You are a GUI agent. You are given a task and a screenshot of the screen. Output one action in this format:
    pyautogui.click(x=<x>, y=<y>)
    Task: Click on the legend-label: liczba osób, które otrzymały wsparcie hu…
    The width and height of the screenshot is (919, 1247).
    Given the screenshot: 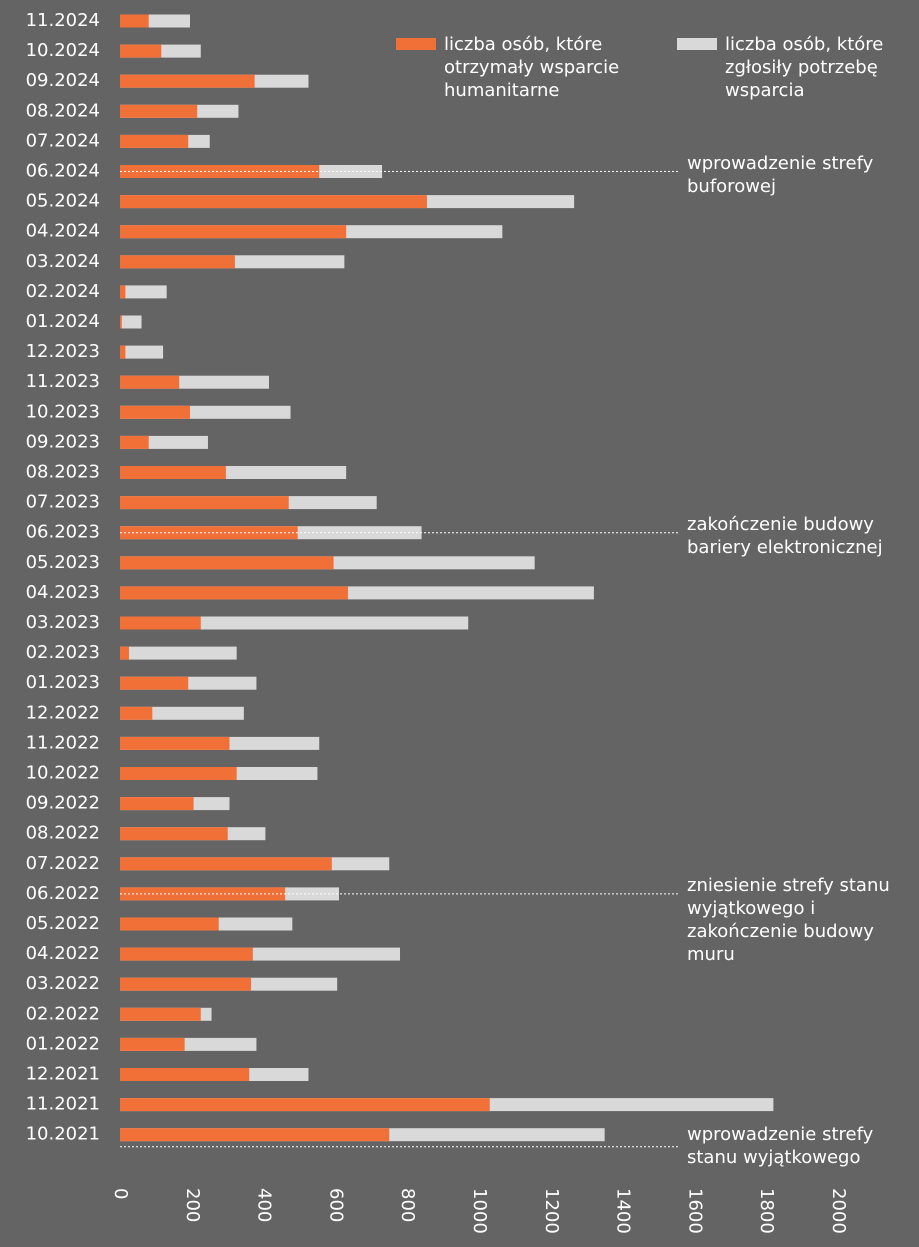 What is the action you would take?
    pyautogui.click(x=532, y=67)
    